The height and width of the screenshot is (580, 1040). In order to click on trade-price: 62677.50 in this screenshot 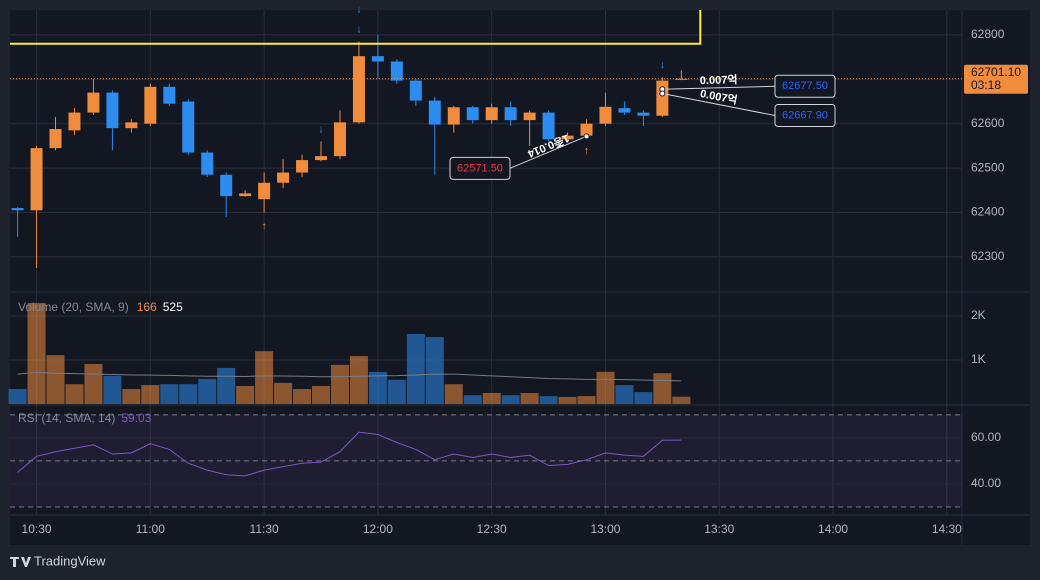, I will do `click(805, 86)`.